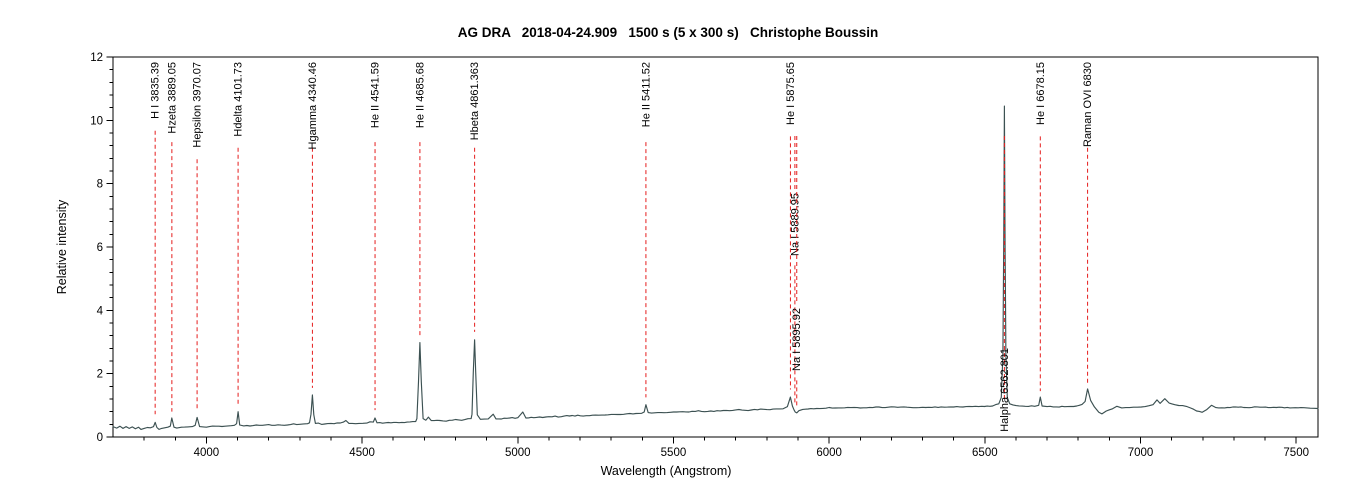 This screenshot has width=1360, height=500. What do you see at coordinates (1296, 453) in the screenshot?
I see `x-tick-label: 7500` at bounding box center [1296, 453].